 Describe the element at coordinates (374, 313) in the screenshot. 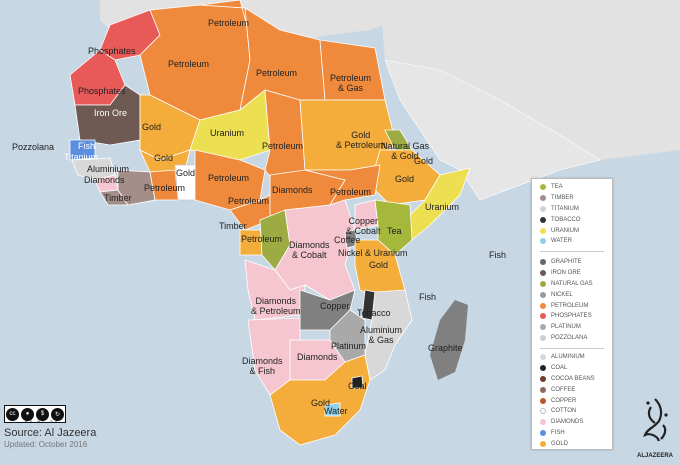

I see `label-tobacco: Tobacco` at that location.